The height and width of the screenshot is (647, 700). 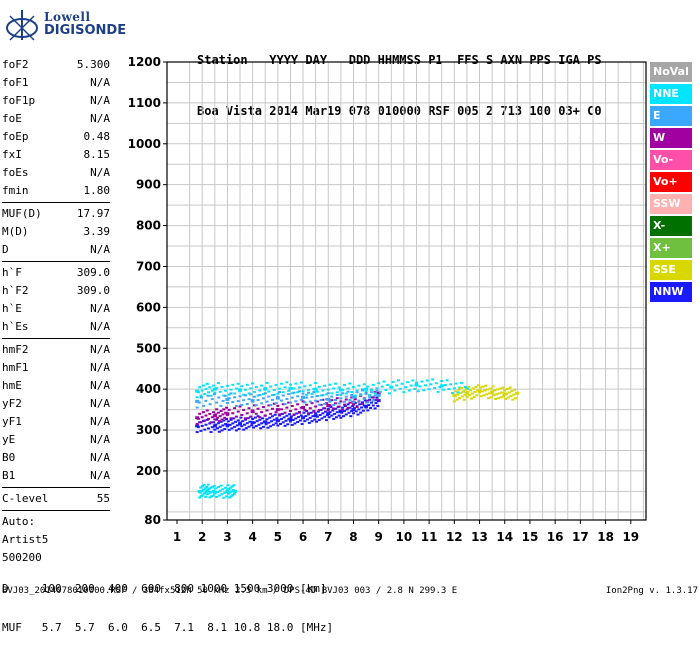 What do you see at coordinates (56, 214) in the screenshot?
I see `parameter-row: MUF(D) 17.97` at bounding box center [56, 214].